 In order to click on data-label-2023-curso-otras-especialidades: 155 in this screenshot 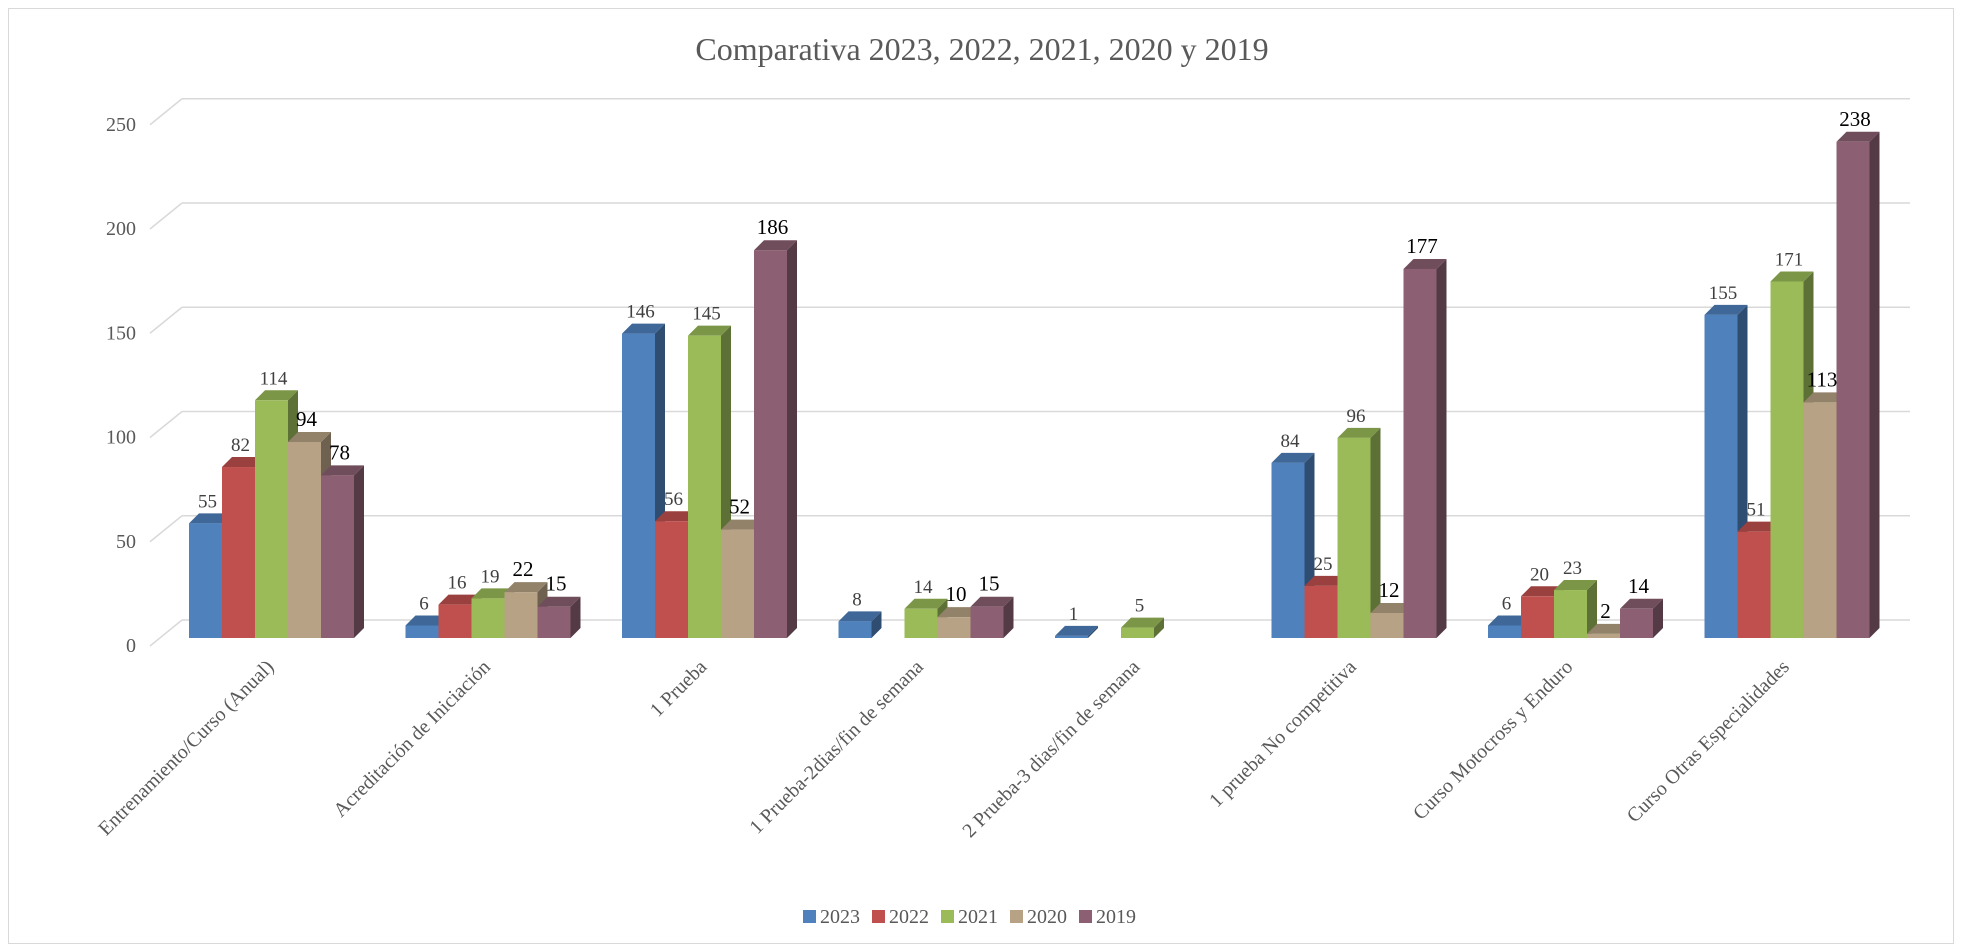, I will do `click(1723, 293)`.